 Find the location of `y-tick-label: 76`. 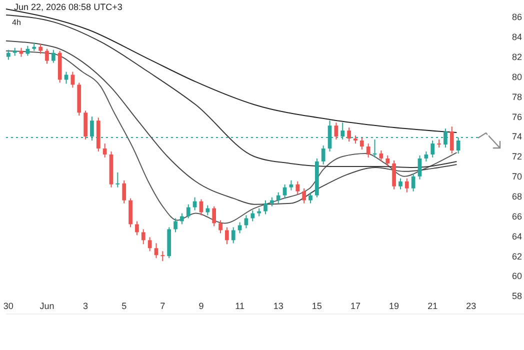

y-tick-label: 76 is located at coordinates (517, 117).